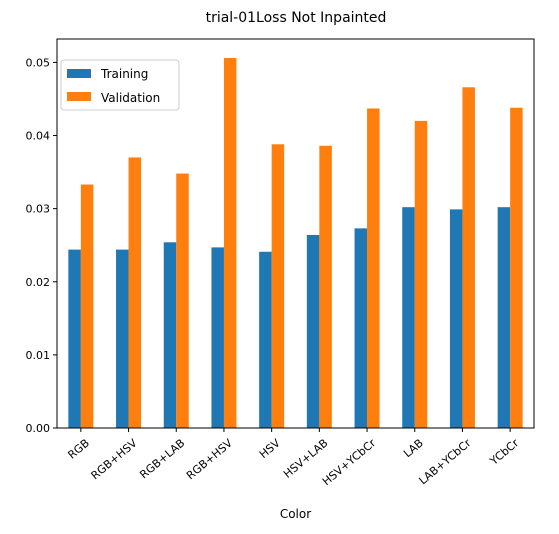  Describe the element at coordinates (130, 98) in the screenshot. I see `legend-label-validation: Validation` at that location.